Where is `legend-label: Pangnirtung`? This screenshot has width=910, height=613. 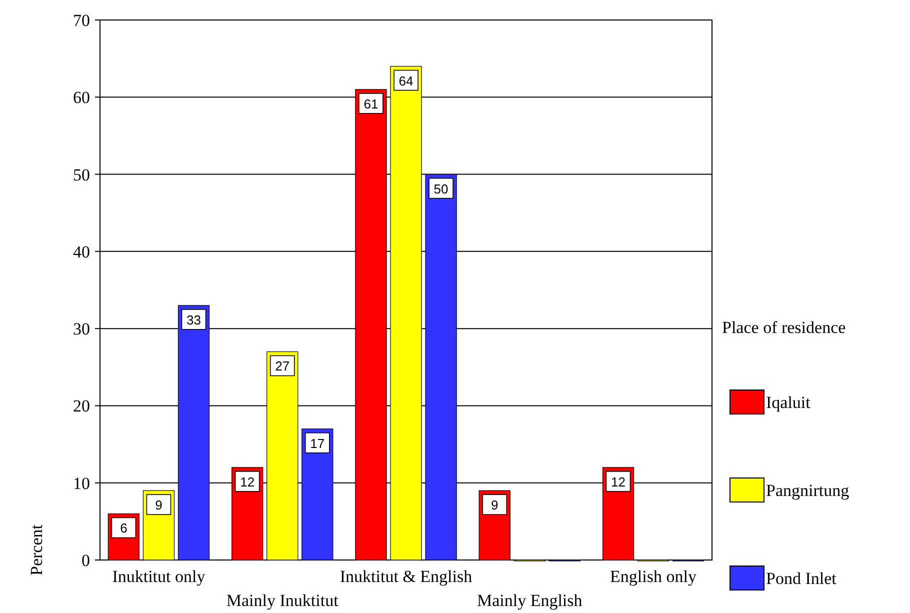 legend-label: Pangnirtung is located at coordinates (808, 490).